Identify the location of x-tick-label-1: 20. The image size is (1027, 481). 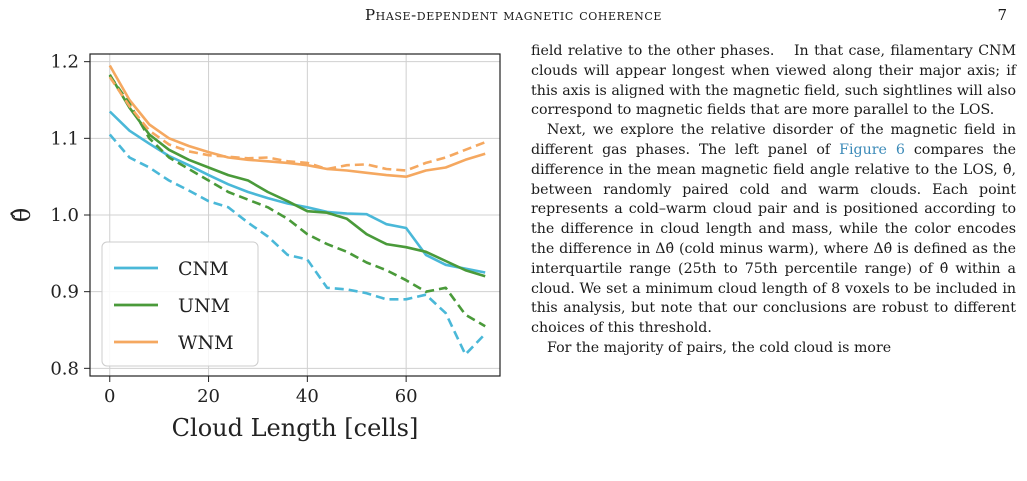
(208, 396).